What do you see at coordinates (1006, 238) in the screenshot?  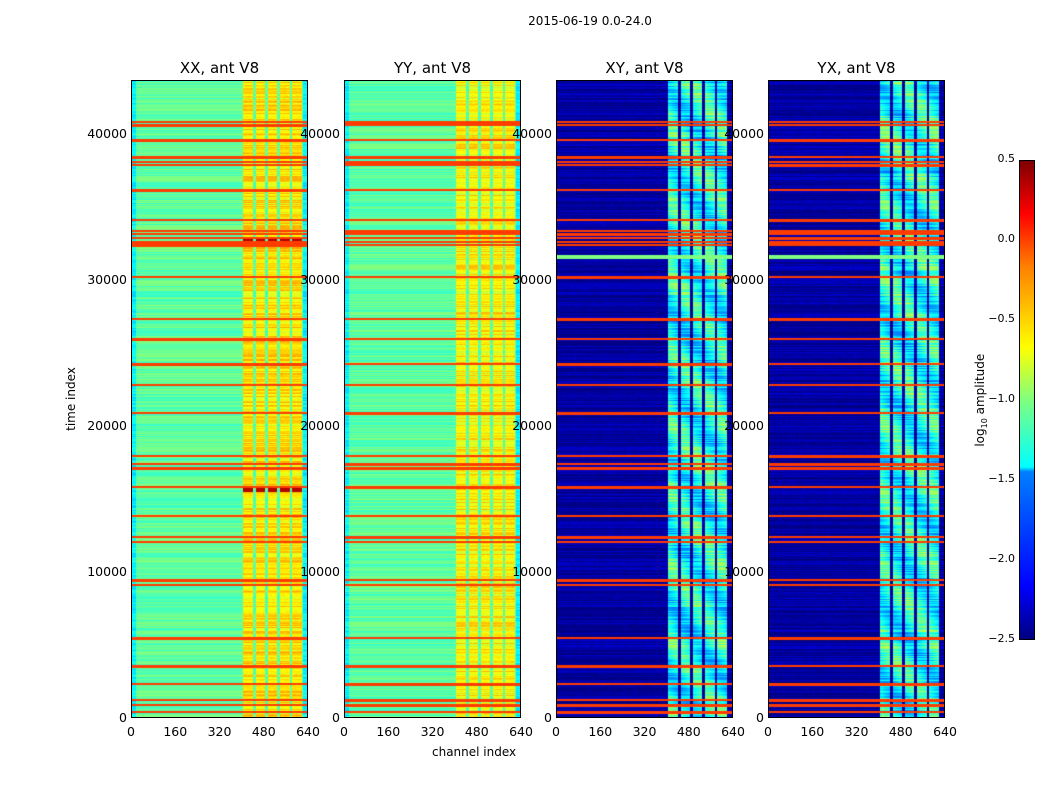 I see `colorbar-tick-label: 0.0` at bounding box center [1006, 238].